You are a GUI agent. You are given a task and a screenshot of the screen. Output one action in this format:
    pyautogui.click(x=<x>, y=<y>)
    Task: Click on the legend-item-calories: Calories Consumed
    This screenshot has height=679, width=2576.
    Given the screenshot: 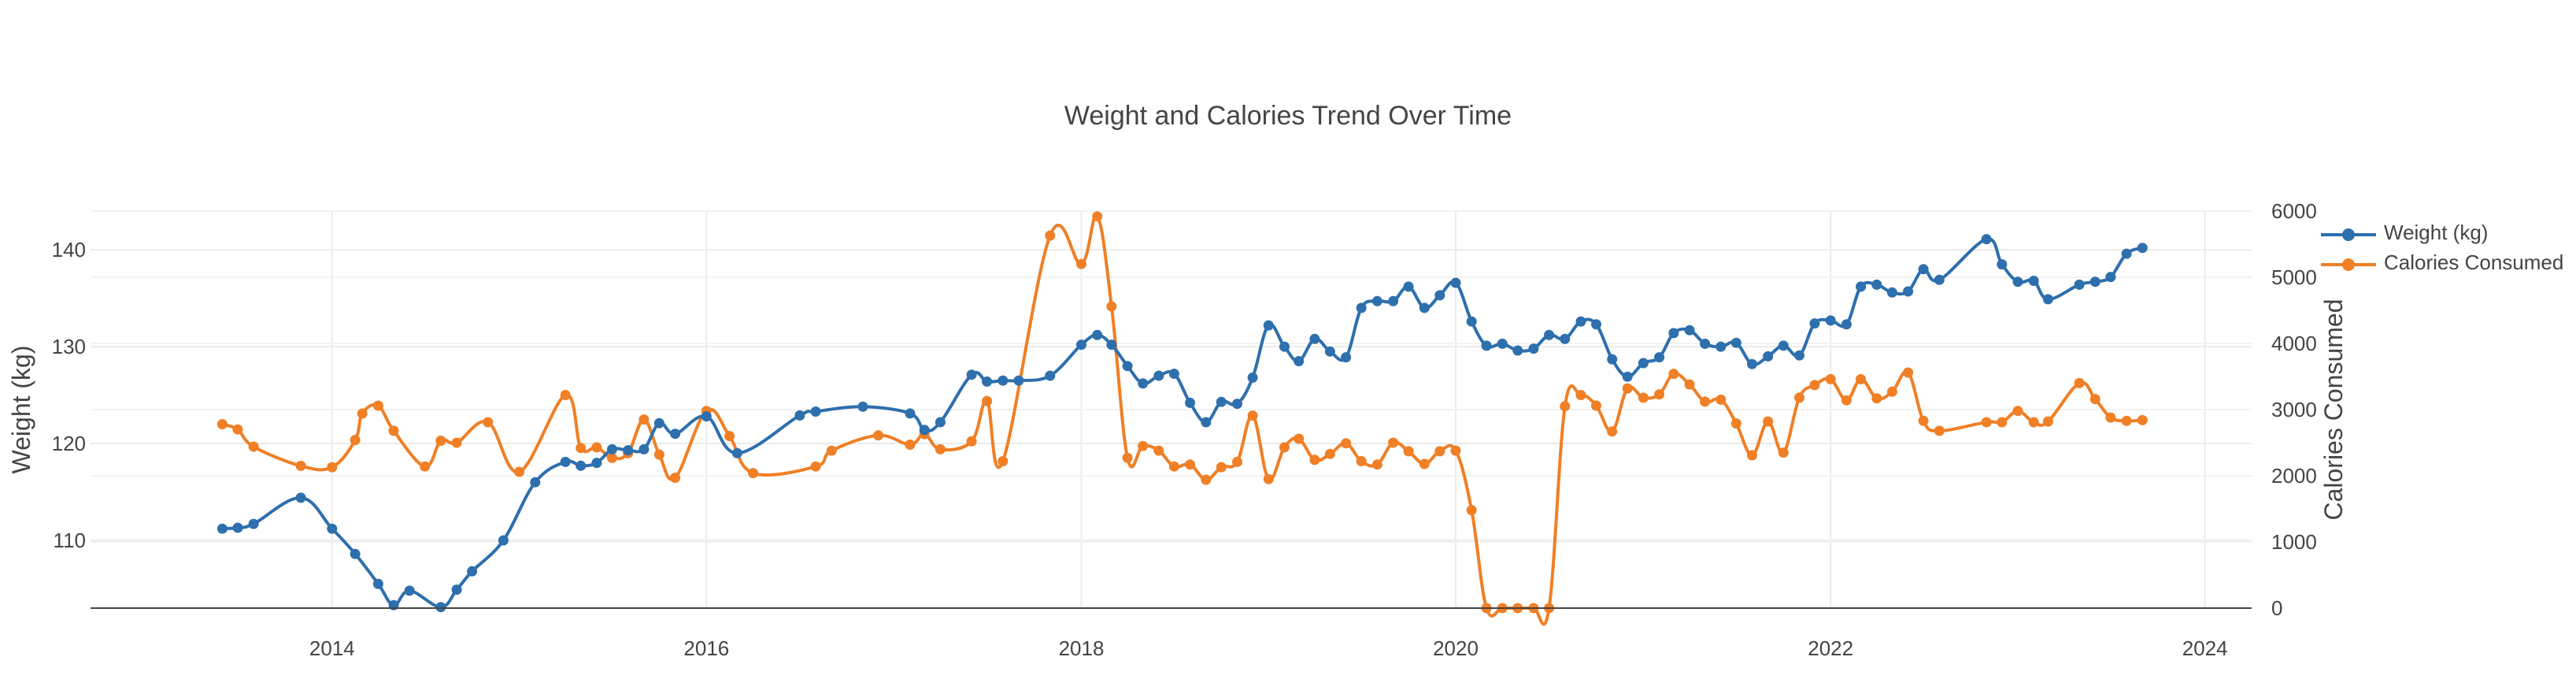 What is the action you would take?
    pyautogui.click(x=2448, y=264)
    